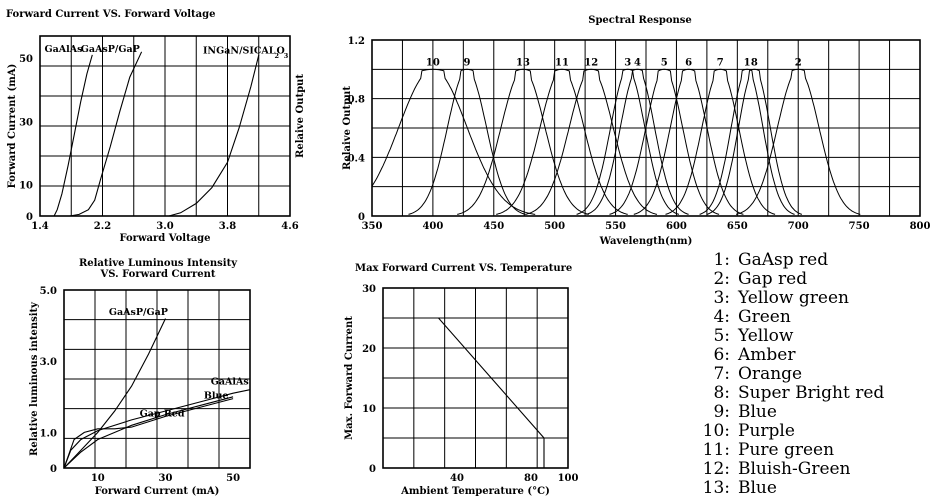 Image resolution: width=936 pixels, height=497 pixels. What do you see at coordinates (721, 279) in the screenshot?
I see `legend-entry-number: 2:` at bounding box center [721, 279].